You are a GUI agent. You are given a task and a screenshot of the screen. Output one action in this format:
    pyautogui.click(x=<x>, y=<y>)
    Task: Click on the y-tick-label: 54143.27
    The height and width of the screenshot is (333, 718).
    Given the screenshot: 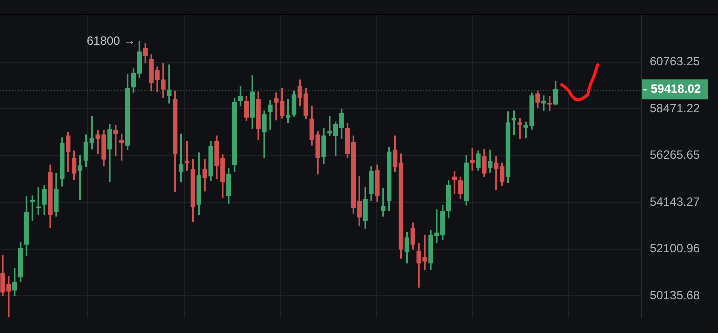 What is the action you would take?
    pyautogui.click(x=675, y=201)
    